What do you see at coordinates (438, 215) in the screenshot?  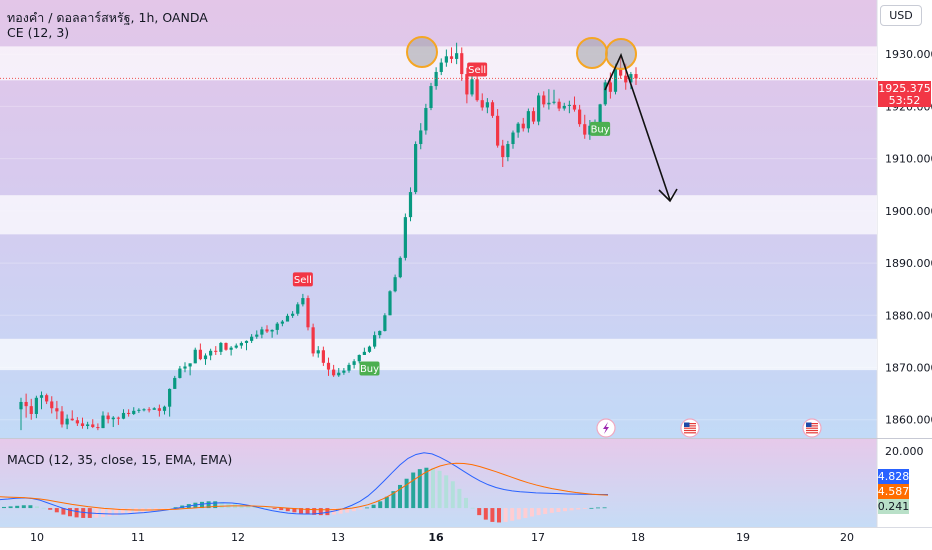 I see `zone` at bounding box center [438, 215].